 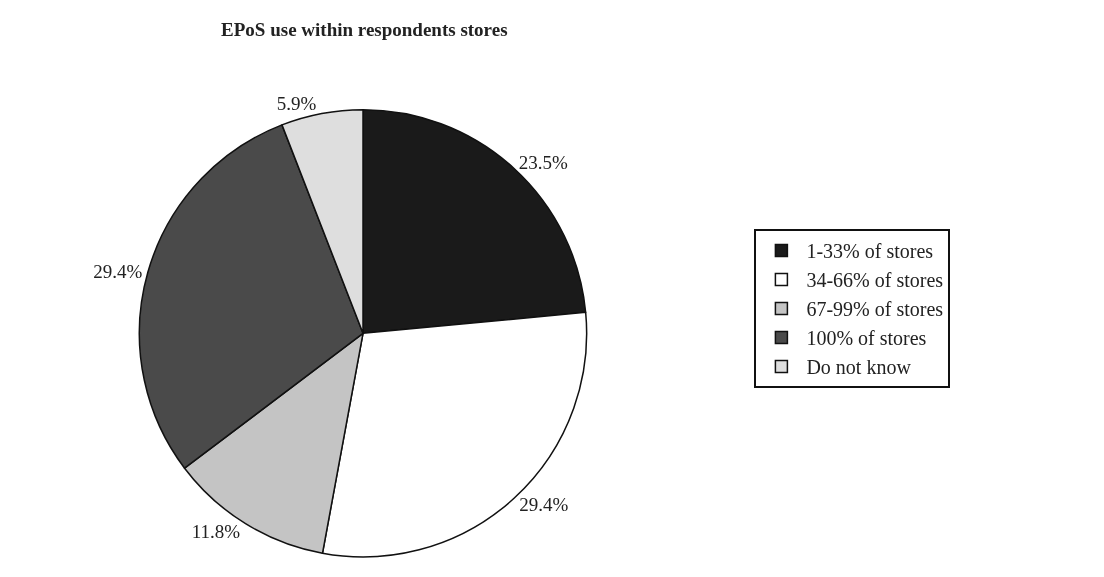 I want to click on data-label: 11.8%, so click(x=216, y=531).